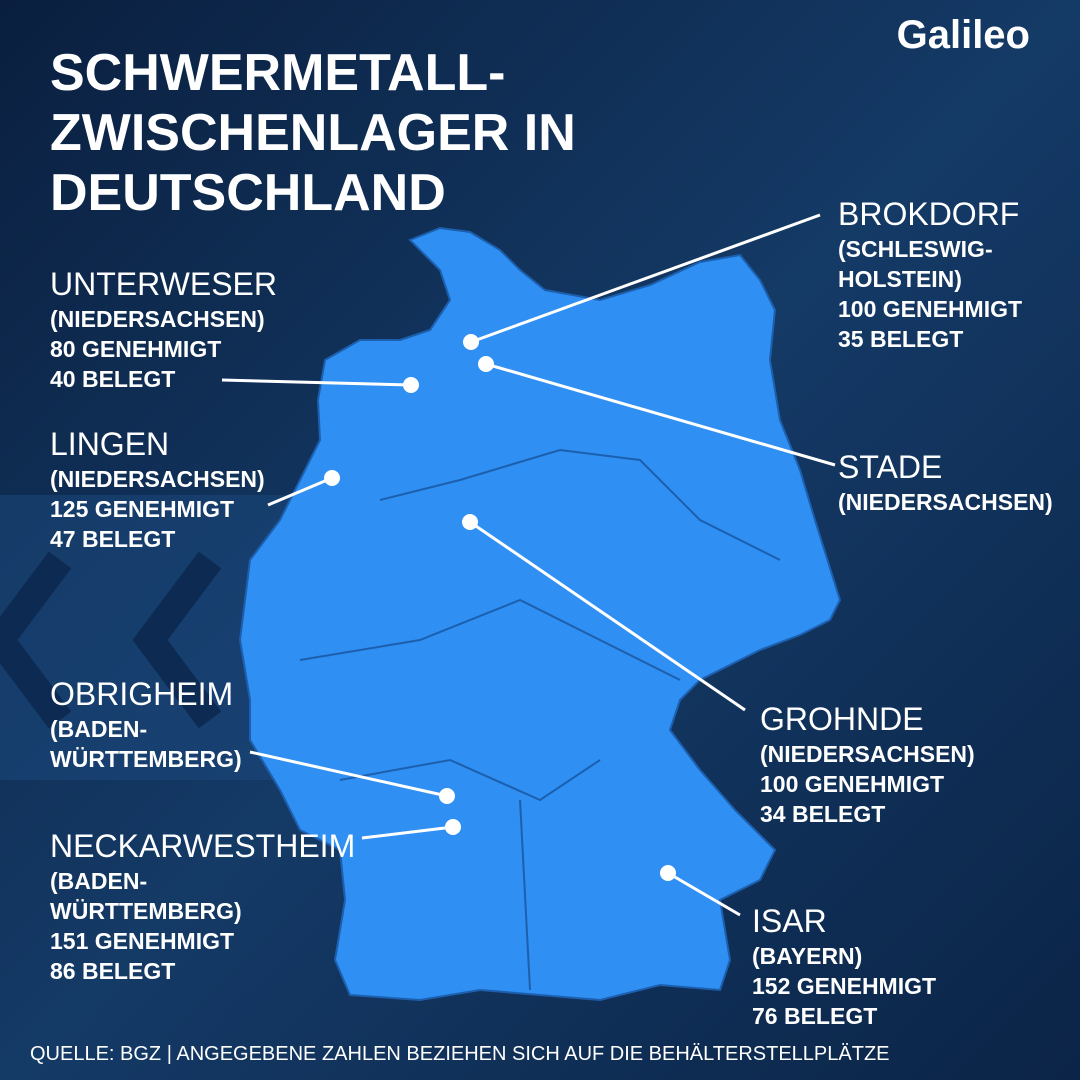 This screenshot has width=1080, height=1080. What do you see at coordinates (789, 921) in the screenshot?
I see `site-name: ISAR` at bounding box center [789, 921].